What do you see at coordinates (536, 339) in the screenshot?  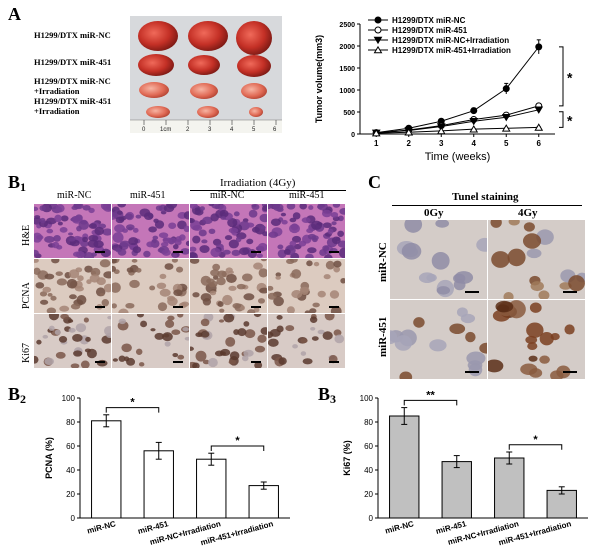 I see `tunel-micrograph` at bounding box center [536, 339].